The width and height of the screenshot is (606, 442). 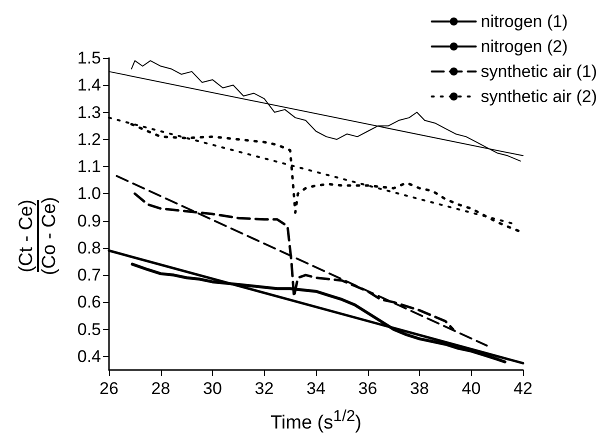 What do you see at coordinates (538, 96) in the screenshot?
I see `legend-label: synthetic air (2)` at bounding box center [538, 96].